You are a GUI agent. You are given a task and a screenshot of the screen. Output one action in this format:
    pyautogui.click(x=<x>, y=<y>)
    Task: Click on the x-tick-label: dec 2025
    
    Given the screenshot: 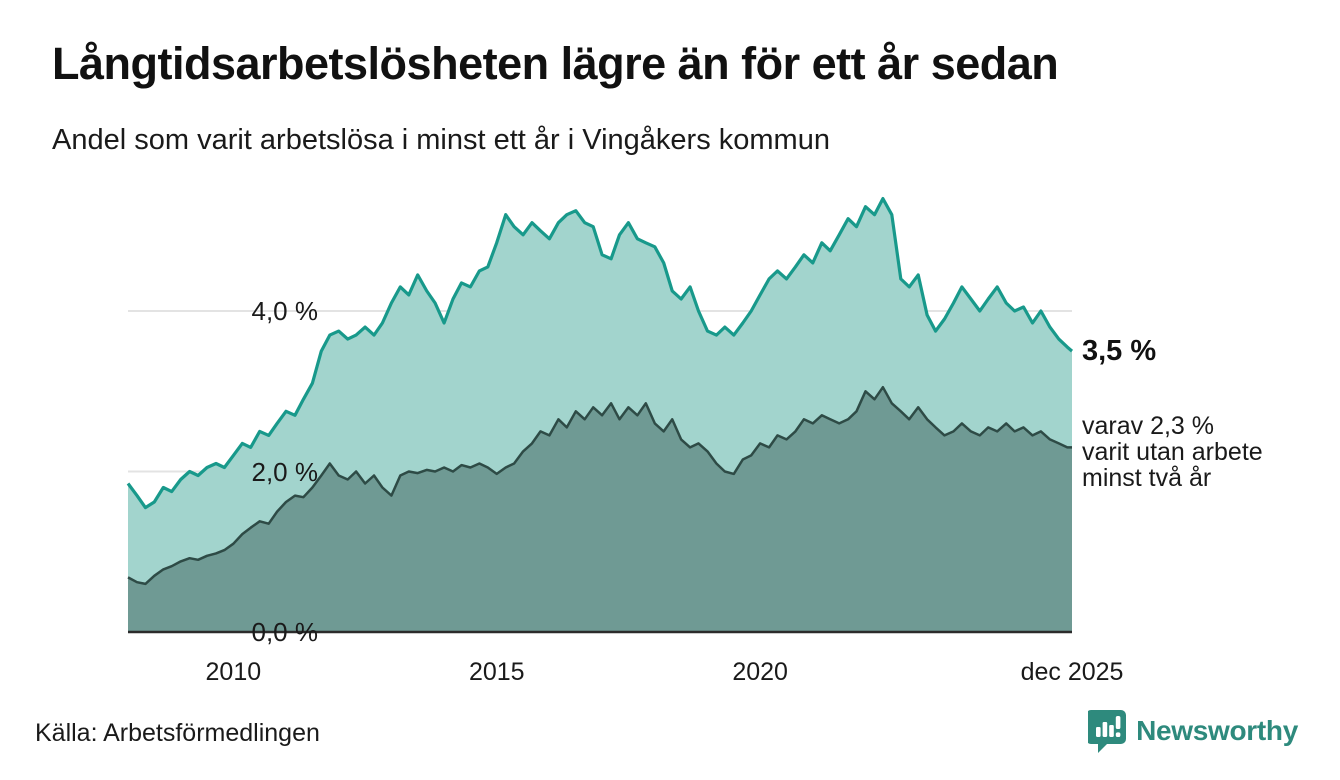 What is the action you would take?
    pyautogui.click(x=1072, y=672)
    